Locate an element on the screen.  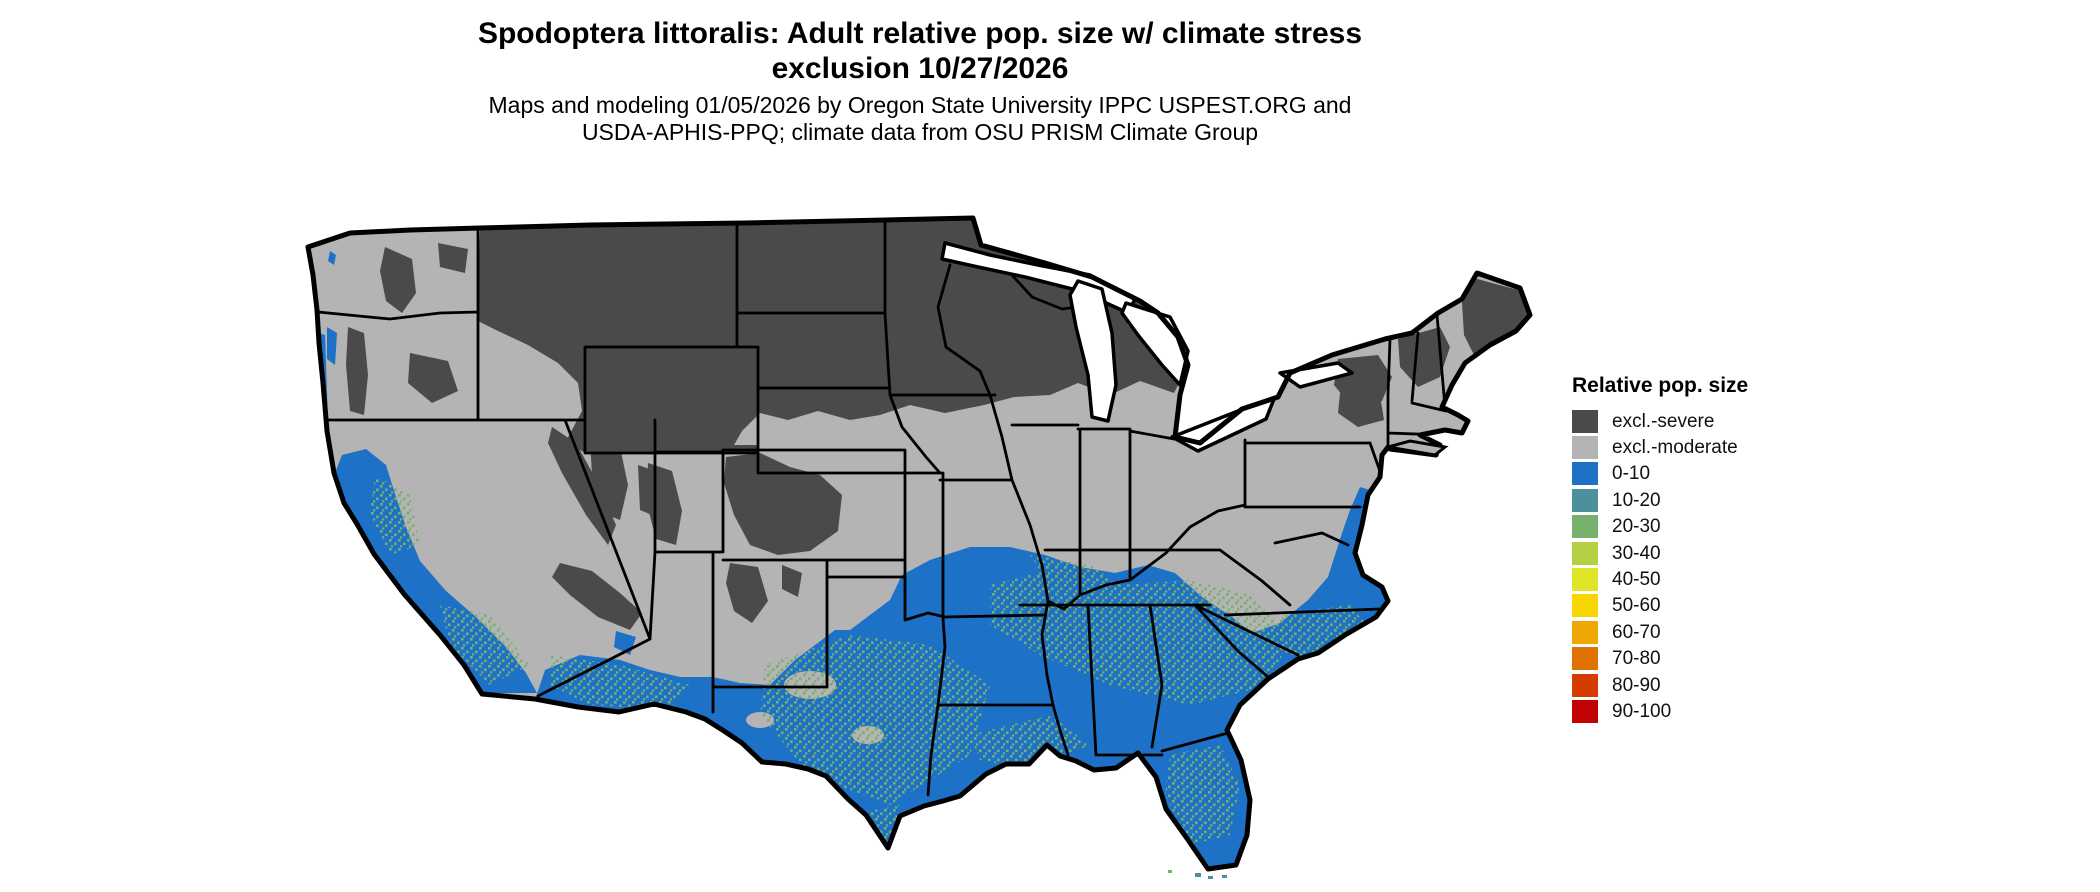
legend-row: 80-90 is located at coordinates (1722, 685).